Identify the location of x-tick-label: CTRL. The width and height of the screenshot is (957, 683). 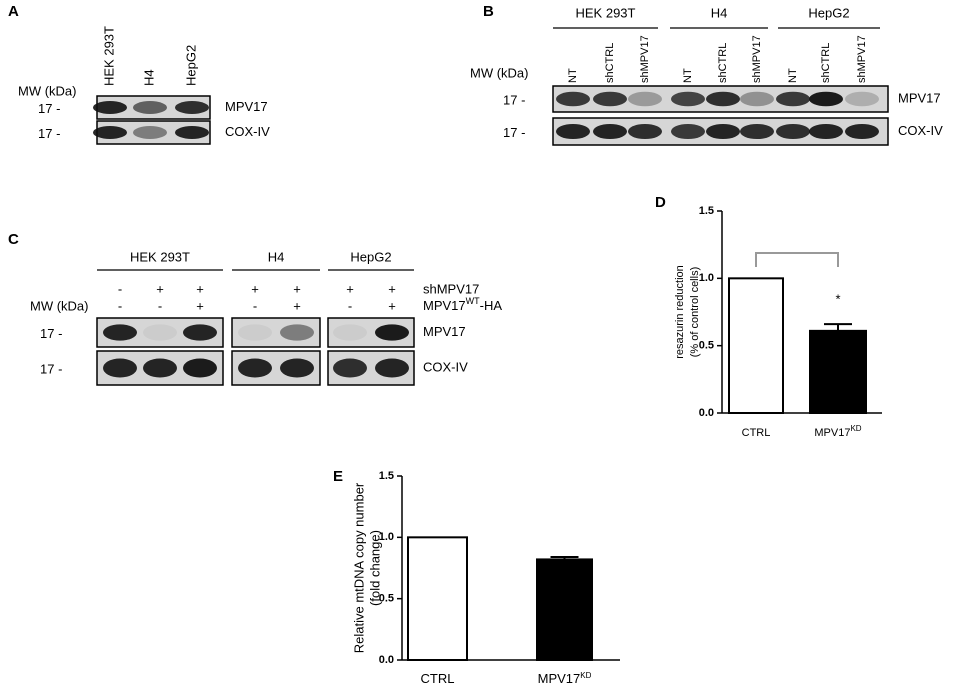
(438, 677).